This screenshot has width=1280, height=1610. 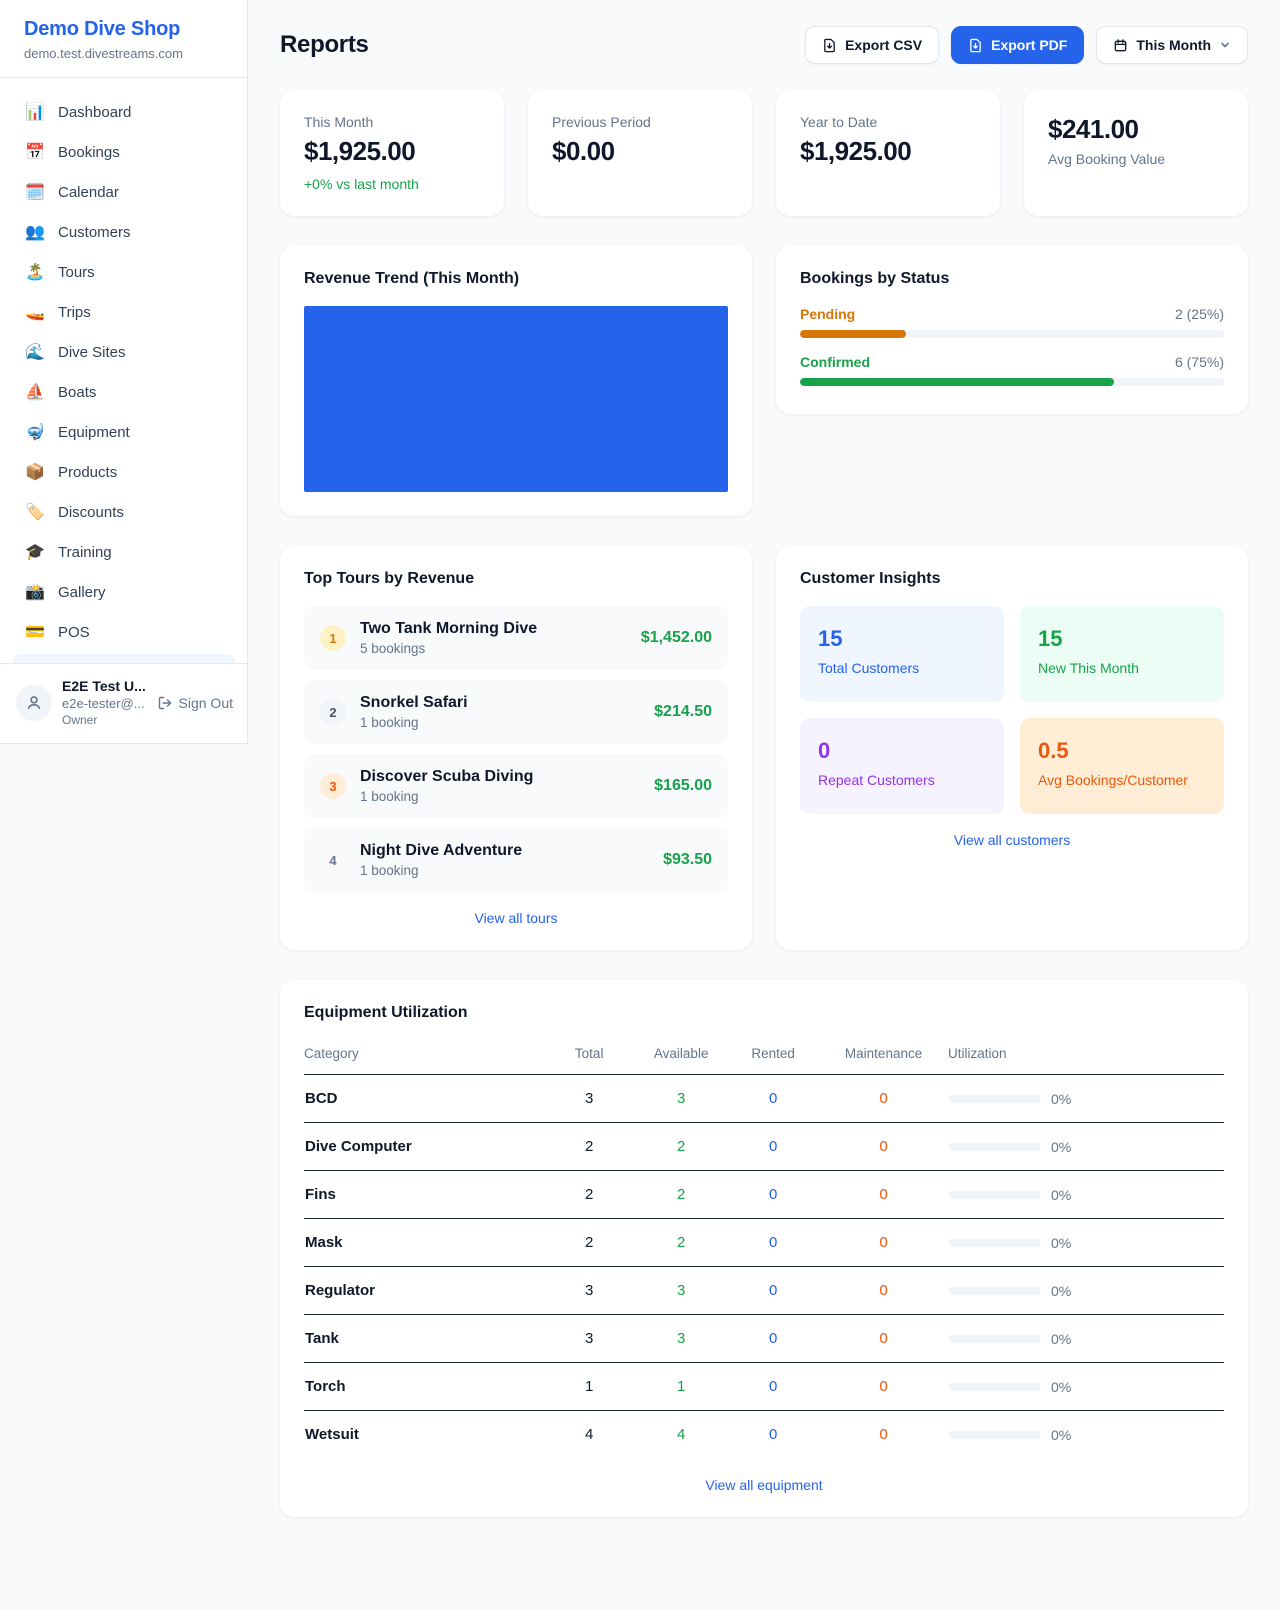 I want to click on shop-domain: demo.test.divestreams.com, so click(x=103, y=53).